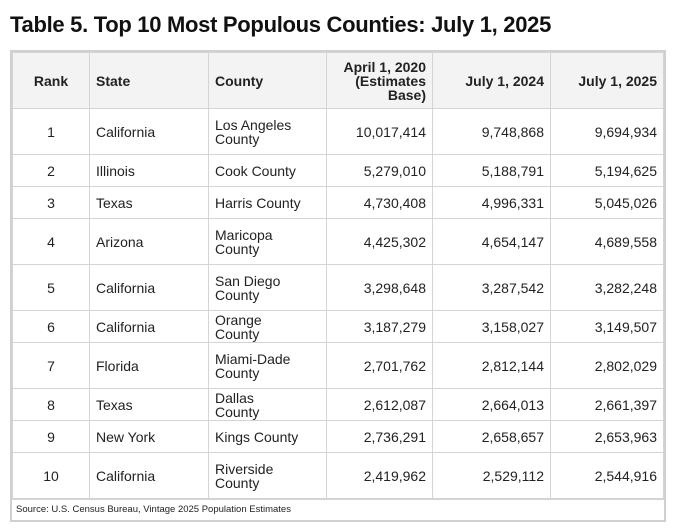 The image size is (678, 529). What do you see at coordinates (51, 202) in the screenshot?
I see `table-cell: 3` at bounding box center [51, 202].